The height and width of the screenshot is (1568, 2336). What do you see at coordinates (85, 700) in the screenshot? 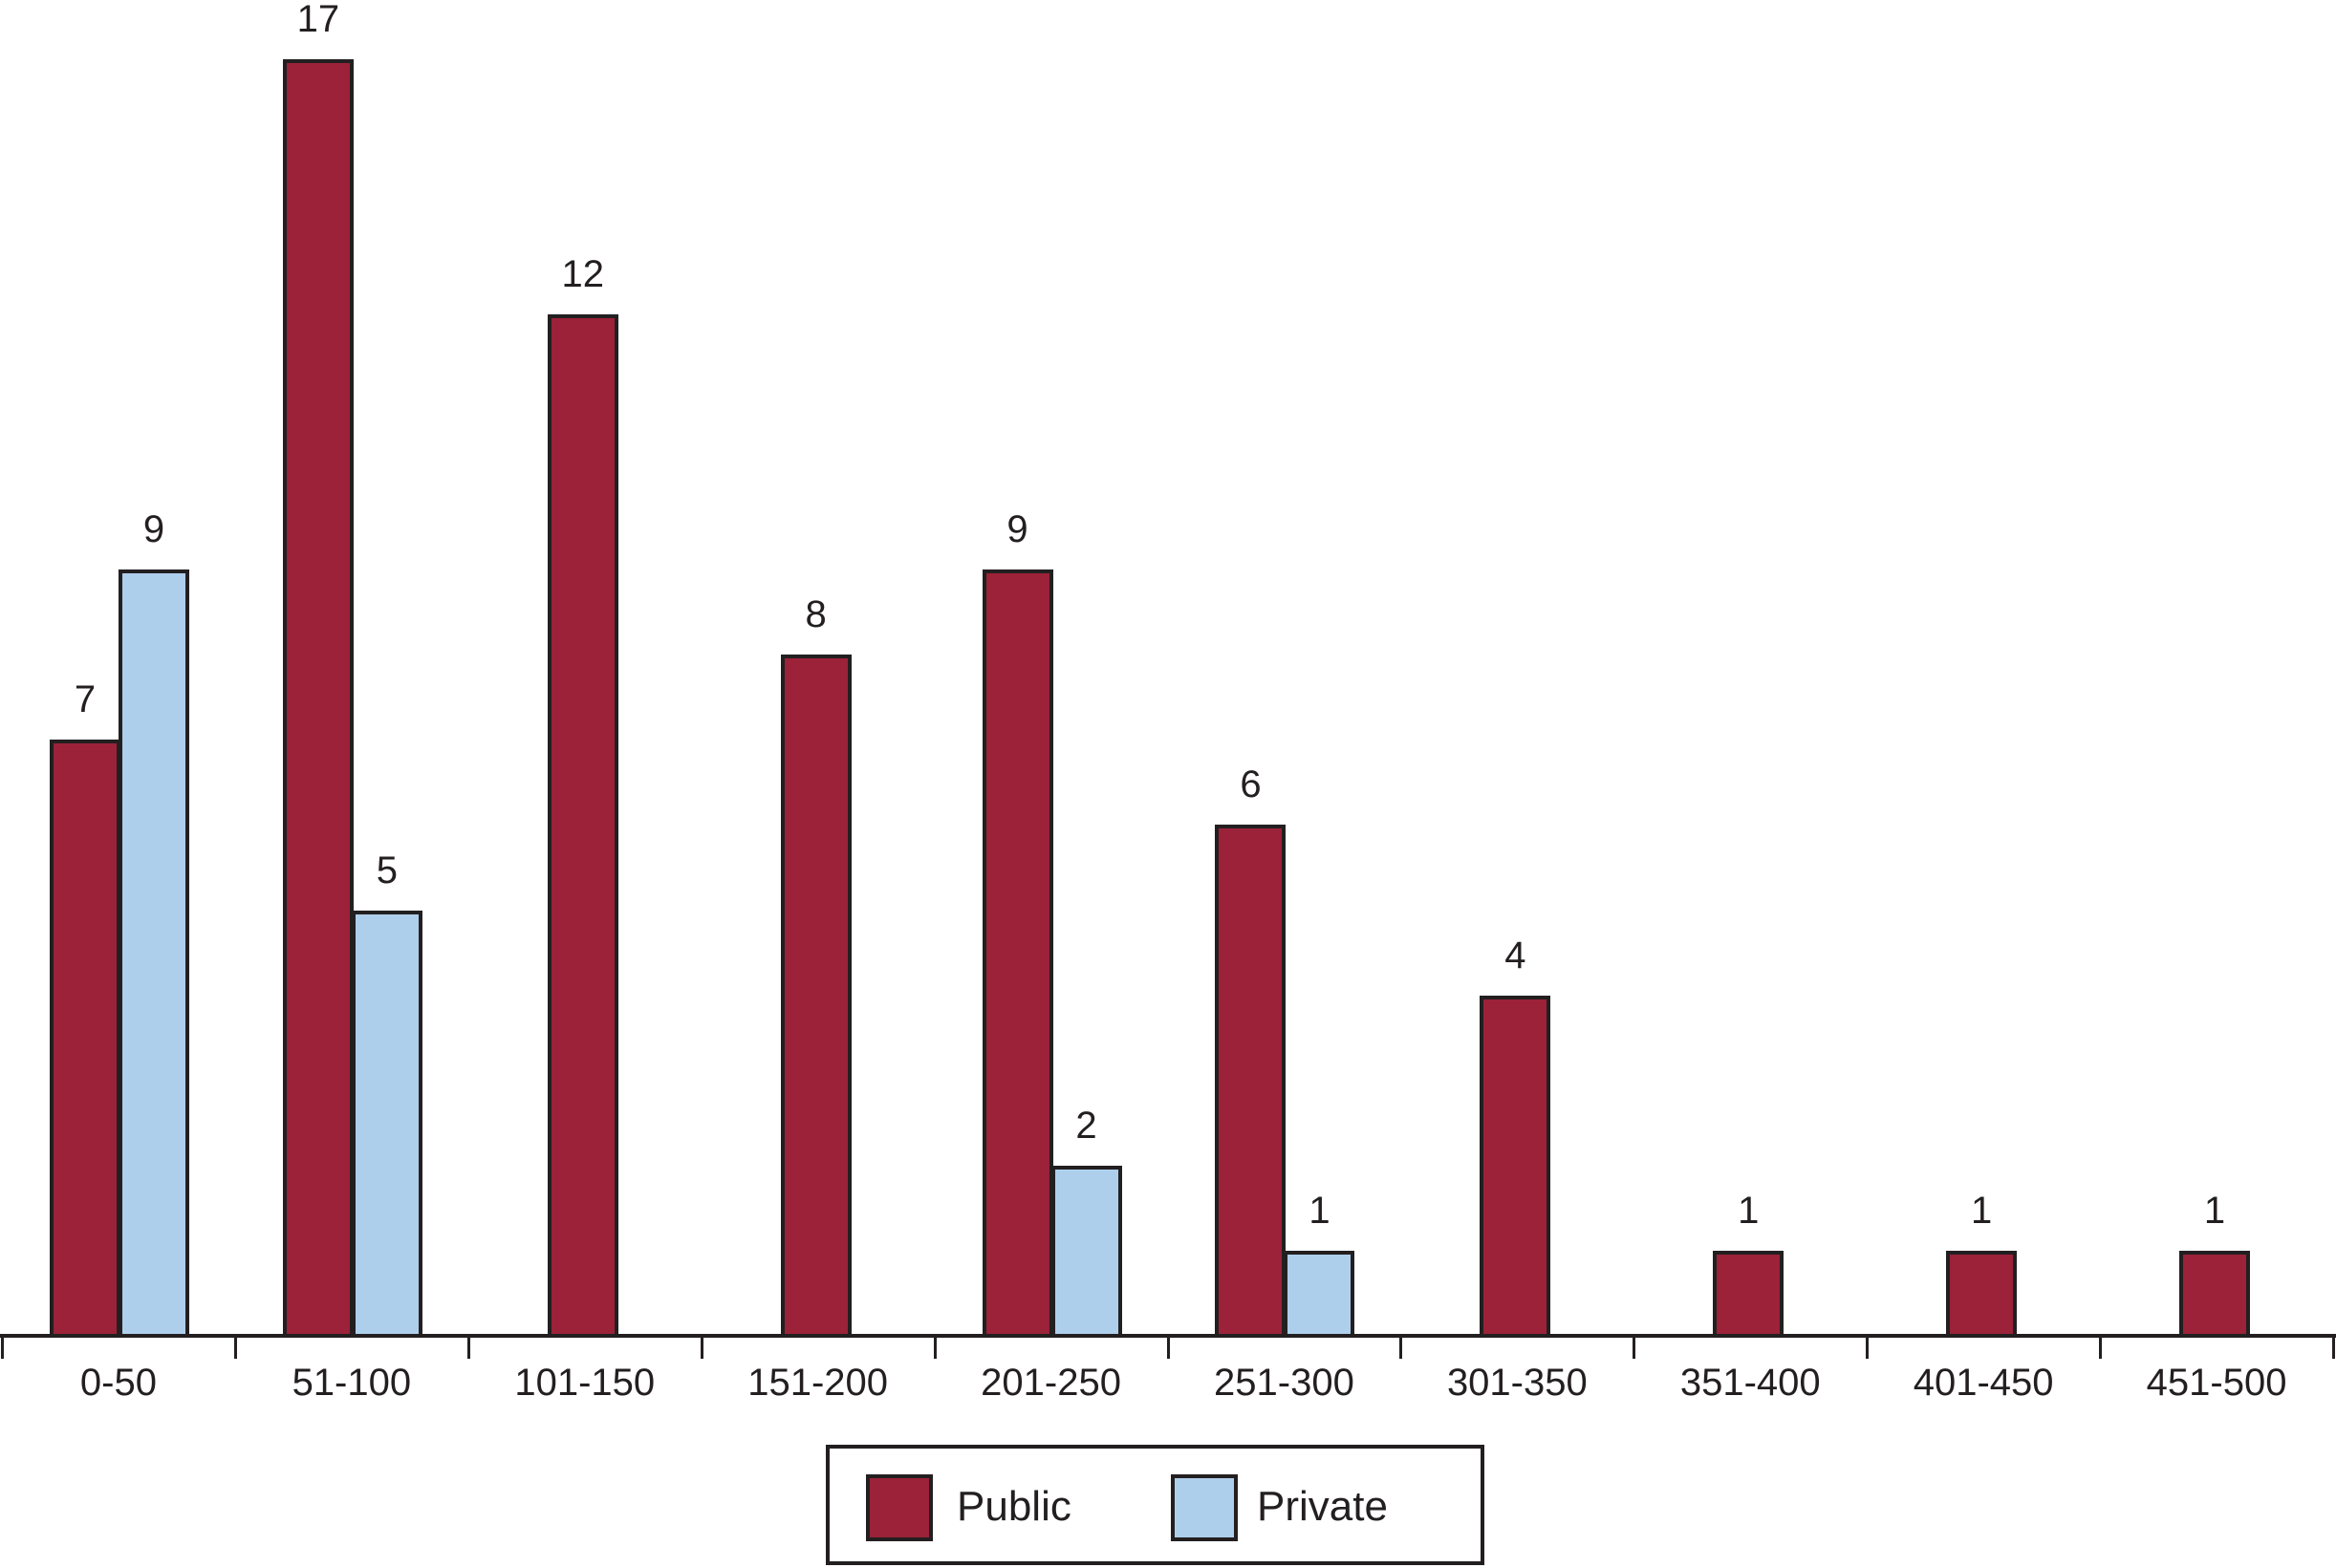
I see `data-label: 7` at bounding box center [85, 700].